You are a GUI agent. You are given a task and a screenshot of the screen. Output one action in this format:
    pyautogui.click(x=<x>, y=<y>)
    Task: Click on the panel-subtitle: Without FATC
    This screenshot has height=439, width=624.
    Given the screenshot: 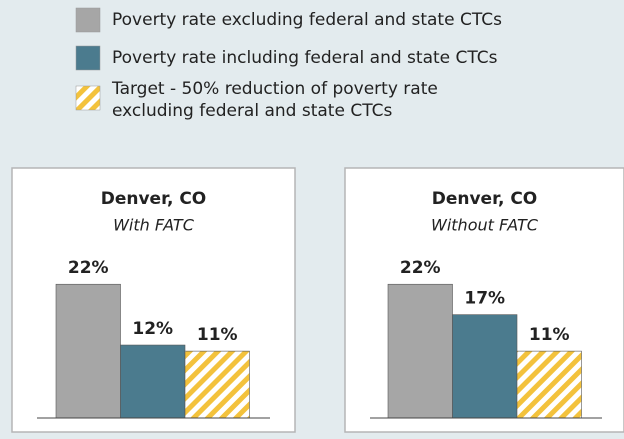 What is the action you would take?
    pyautogui.click(x=485, y=225)
    